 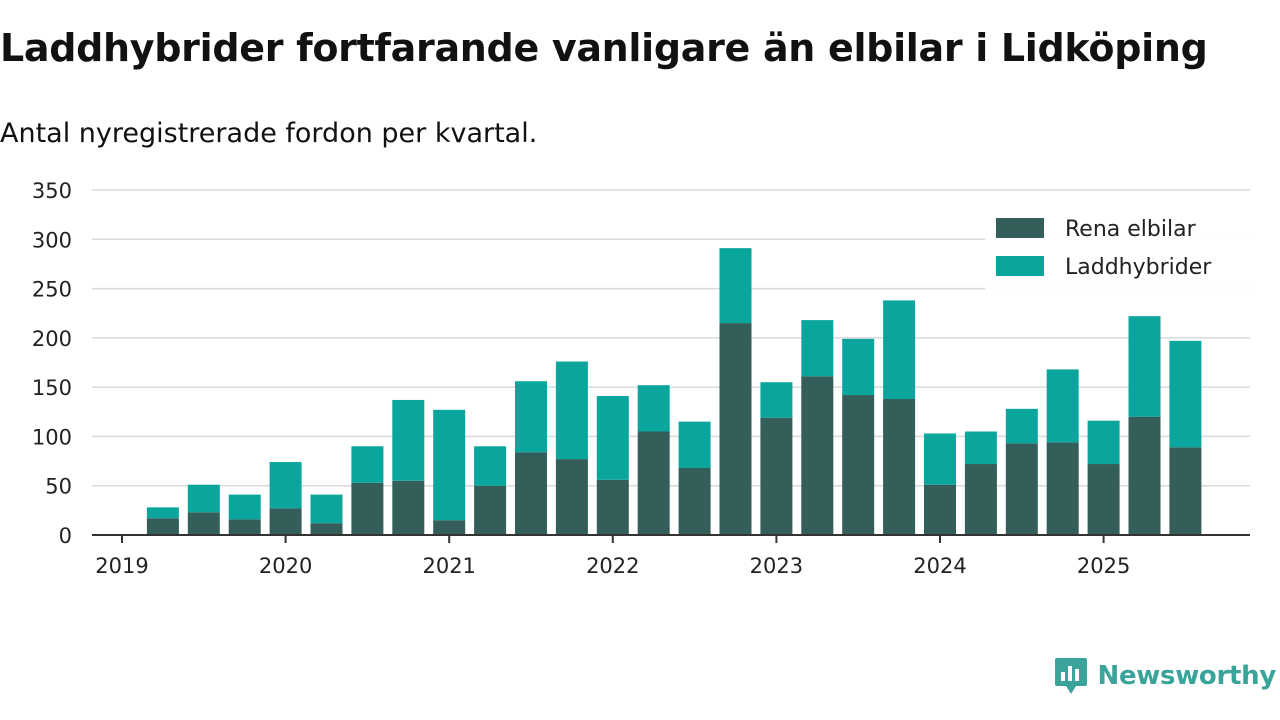 What do you see at coordinates (52, 339) in the screenshot?
I see `y-tick-label: 200` at bounding box center [52, 339].